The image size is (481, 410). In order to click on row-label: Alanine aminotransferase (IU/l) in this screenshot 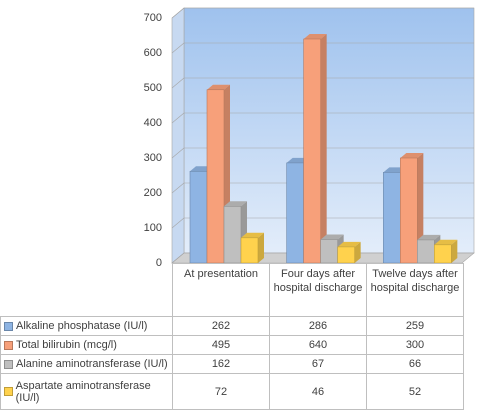, I will do `click(86, 364)`.